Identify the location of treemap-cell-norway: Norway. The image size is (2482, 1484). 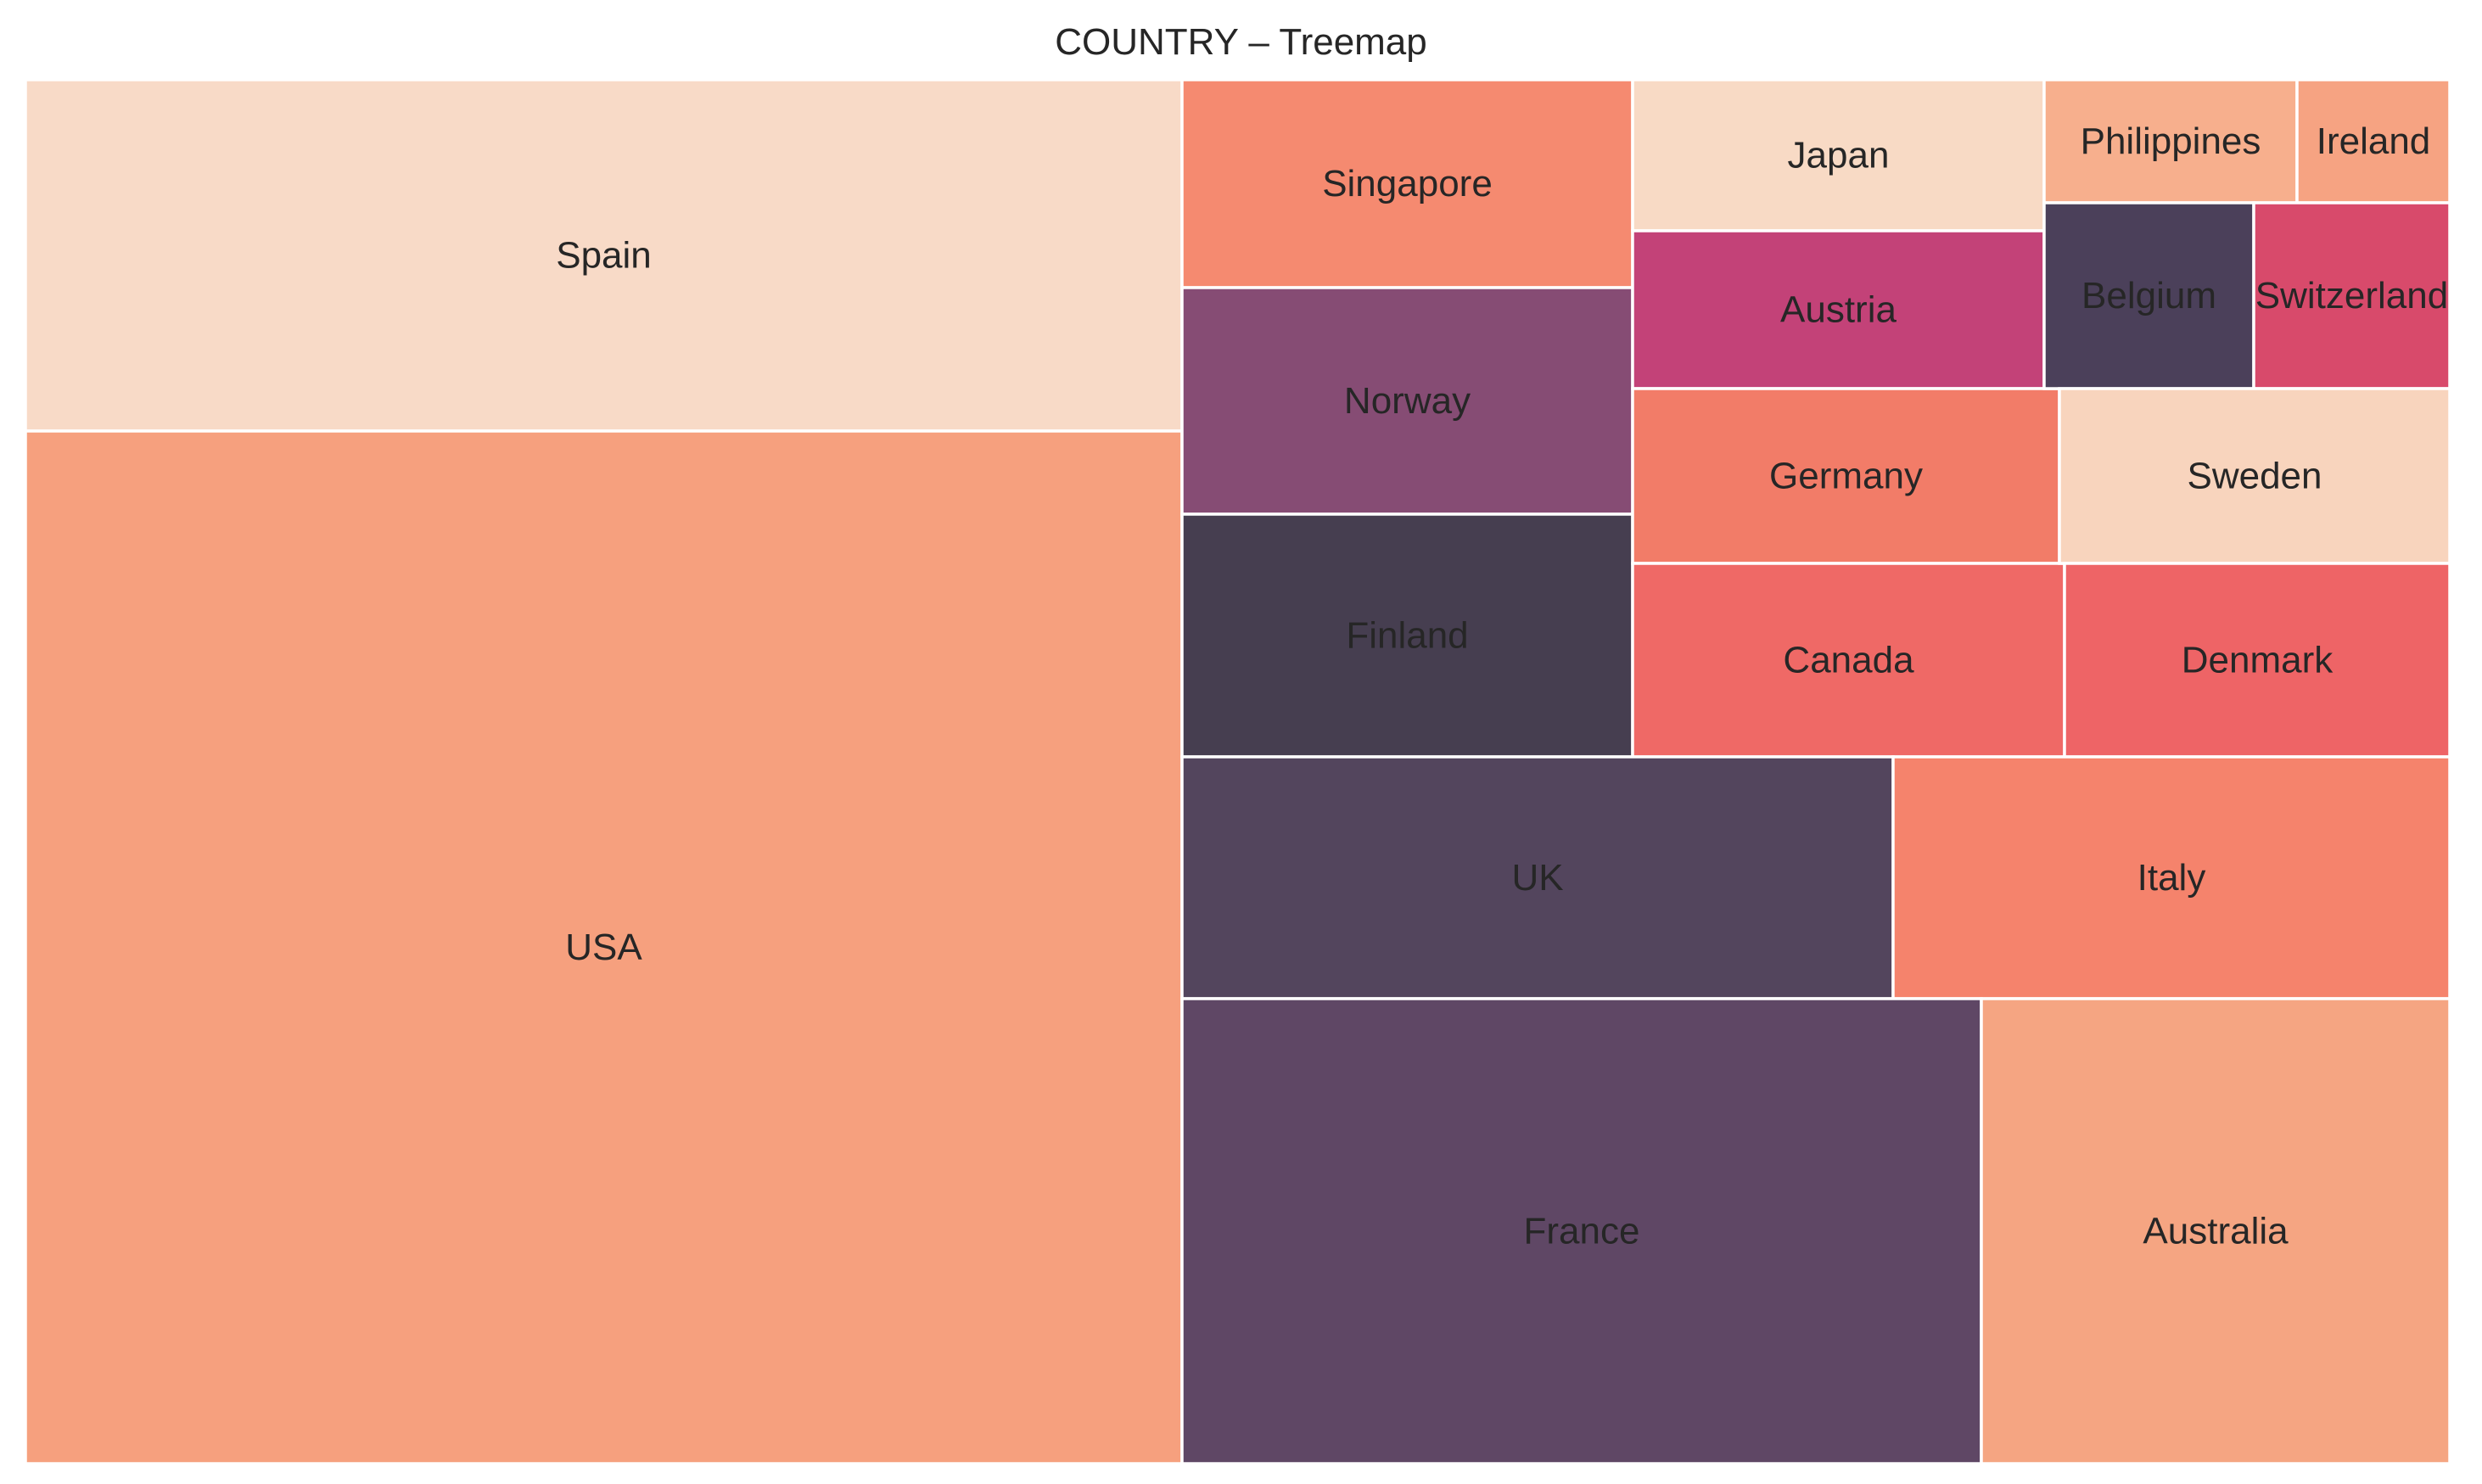
(1407, 401).